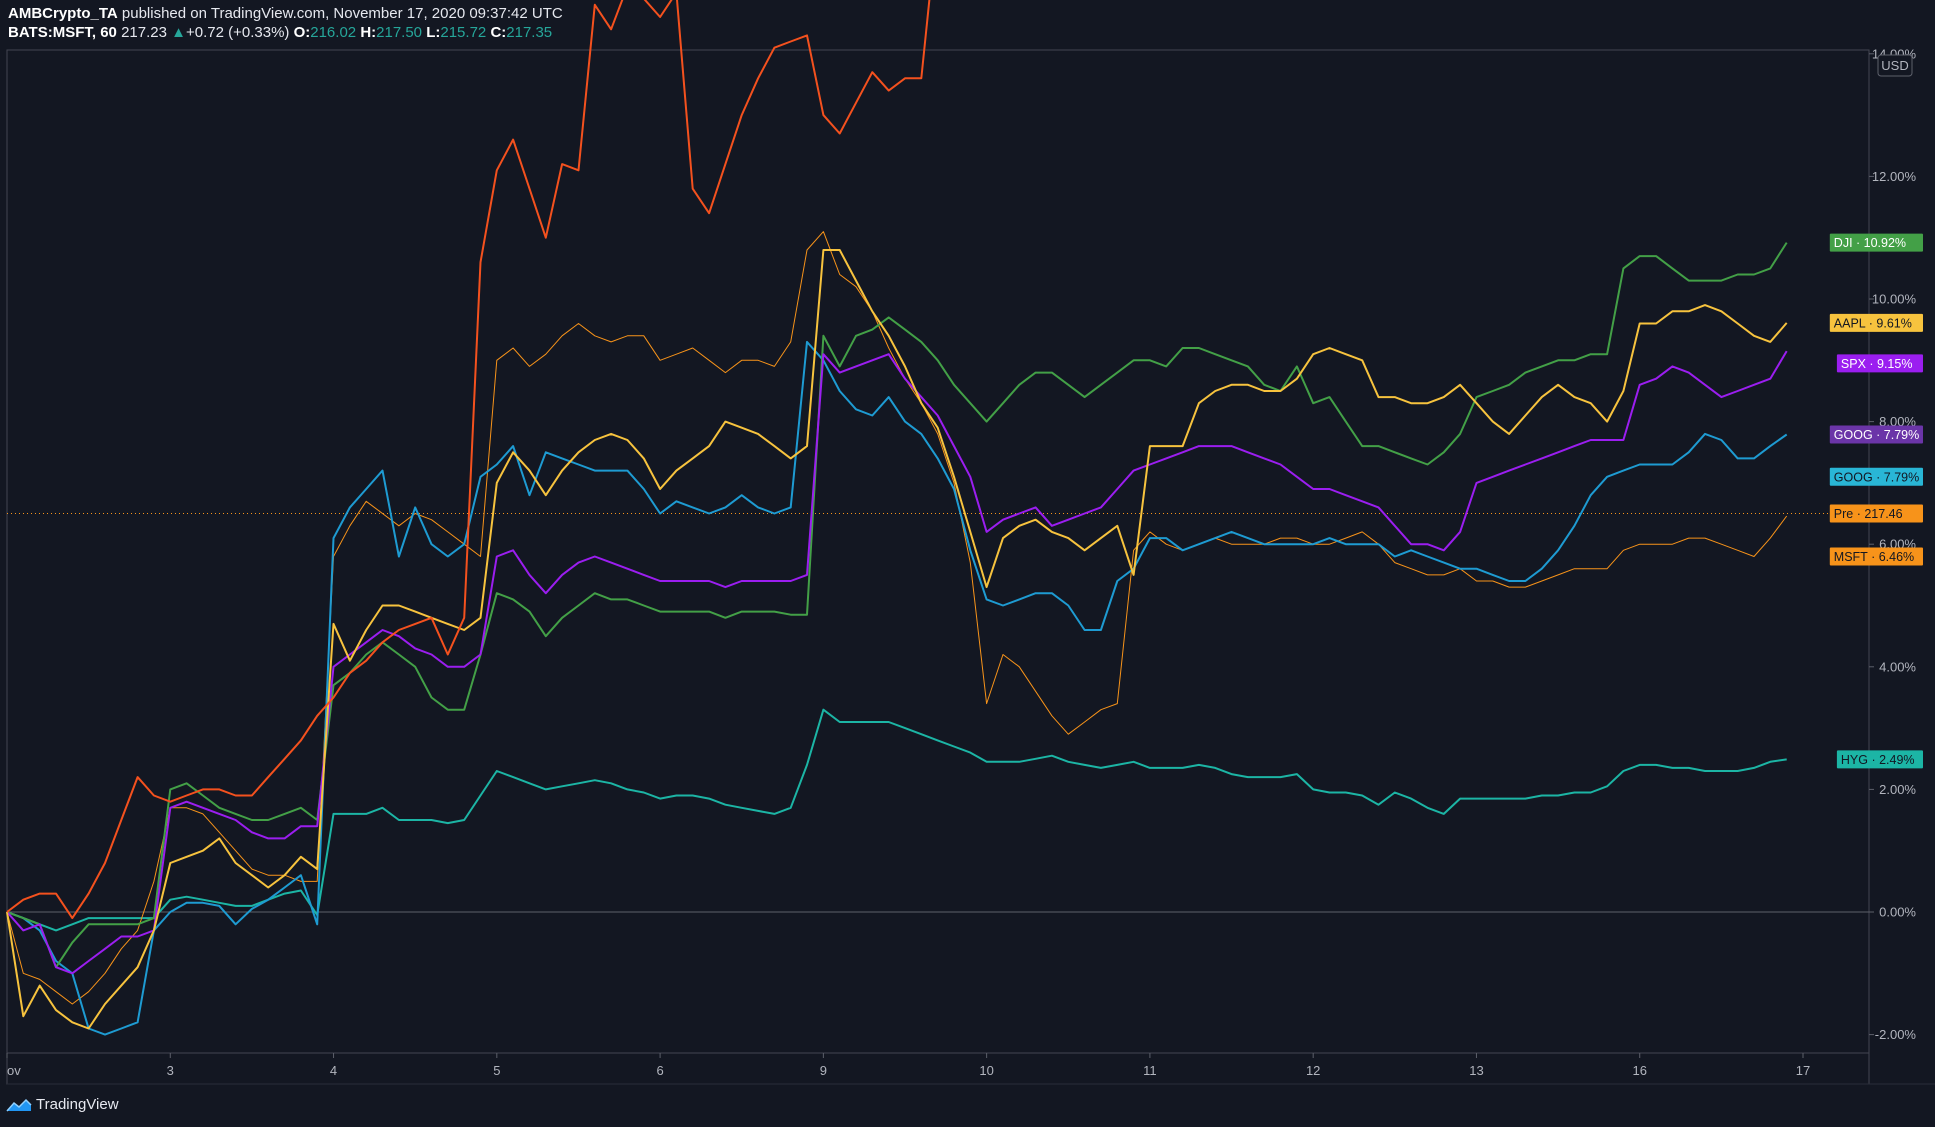 Image resolution: width=1935 pixels, height=1127 pixels. Describe the element at coordinates (1868, 514) in the screenshot. I see `svg-text: Pre · 217.46` at that location.